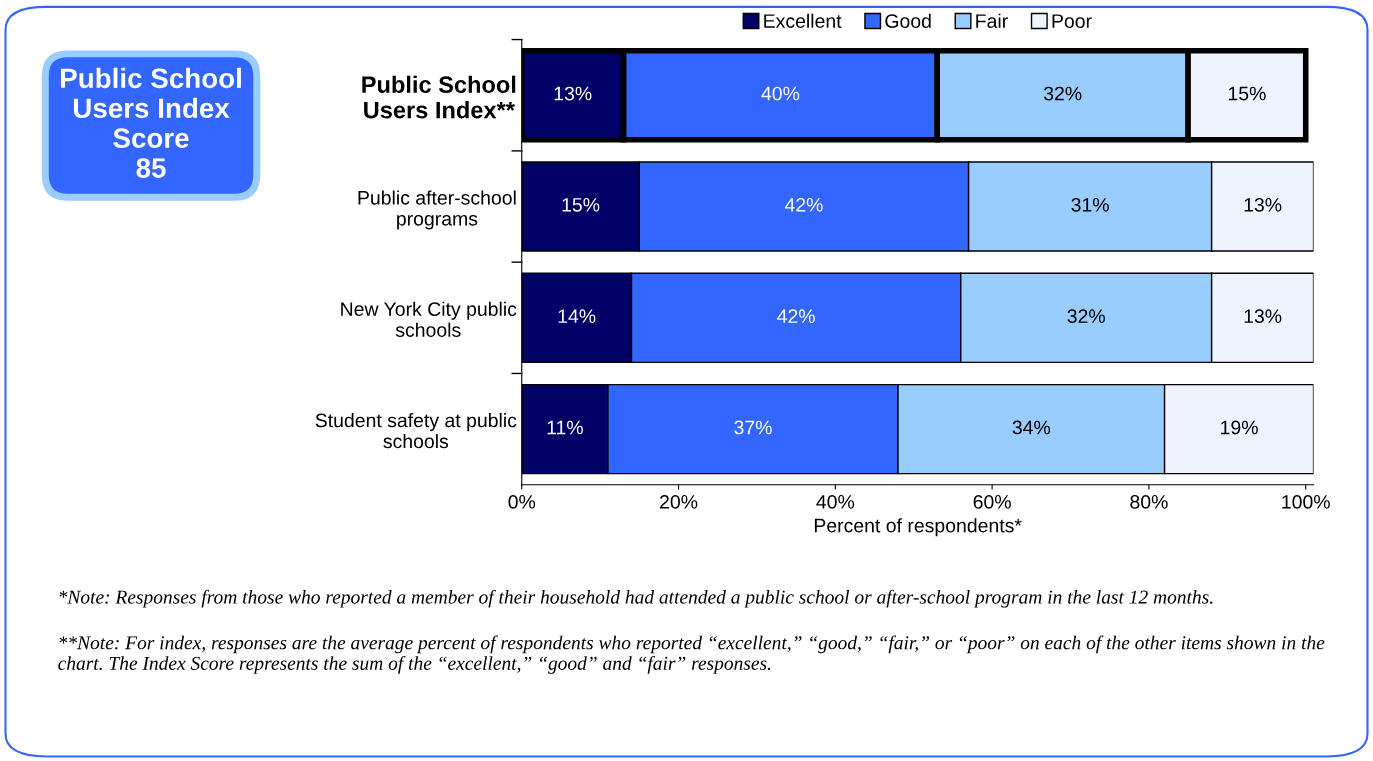 The width and height of the screenshot is (1373, 761). I want to click on legend-label: Poor, so click(1072, 21).